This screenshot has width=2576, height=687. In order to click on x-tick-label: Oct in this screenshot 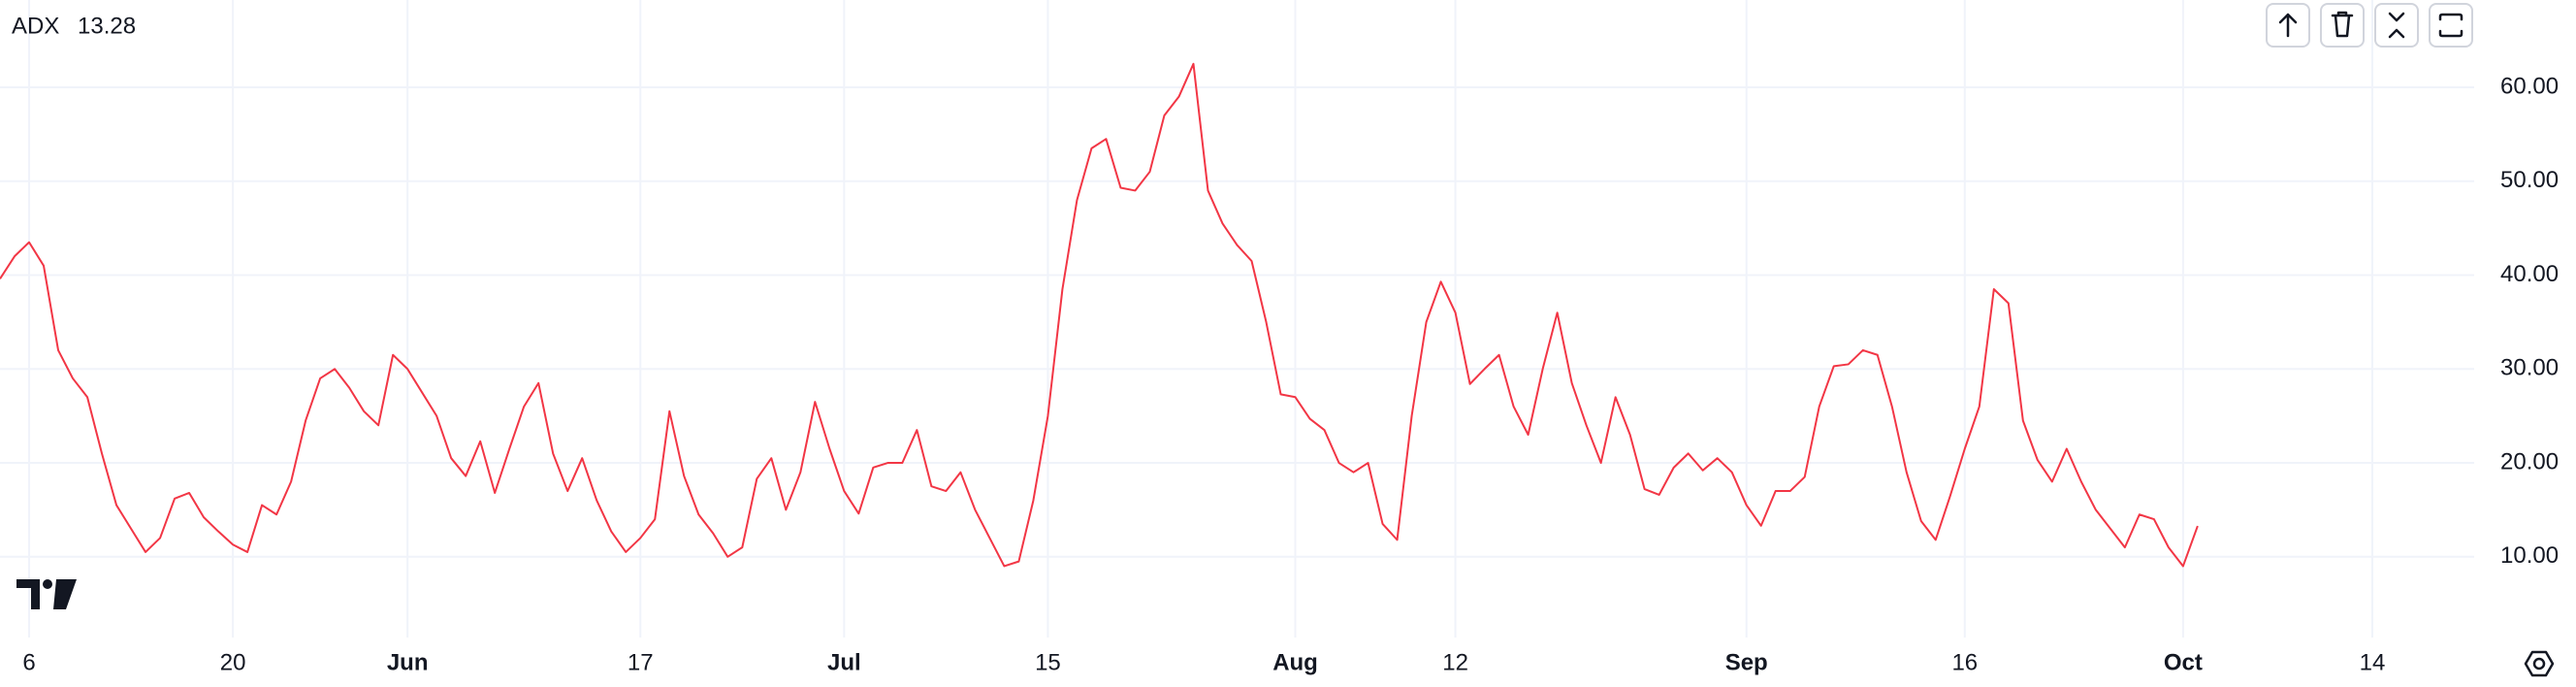, I will do `click(2183, 662)`.